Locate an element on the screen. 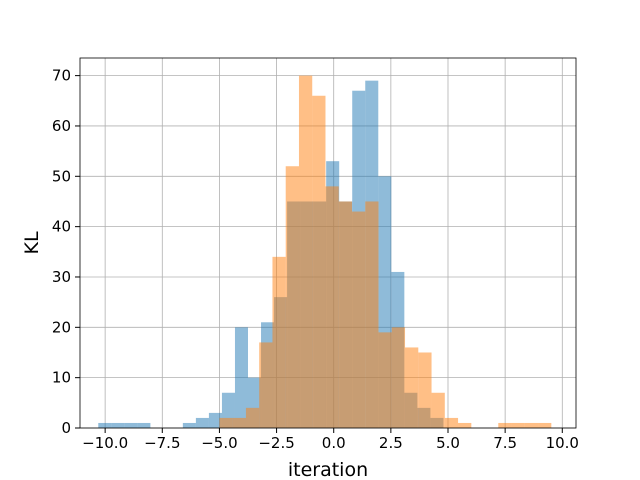 Image resolution: width=640 pixels, height=480 pixels. y-tick-label: 0 is located at coordinates (66, 428).